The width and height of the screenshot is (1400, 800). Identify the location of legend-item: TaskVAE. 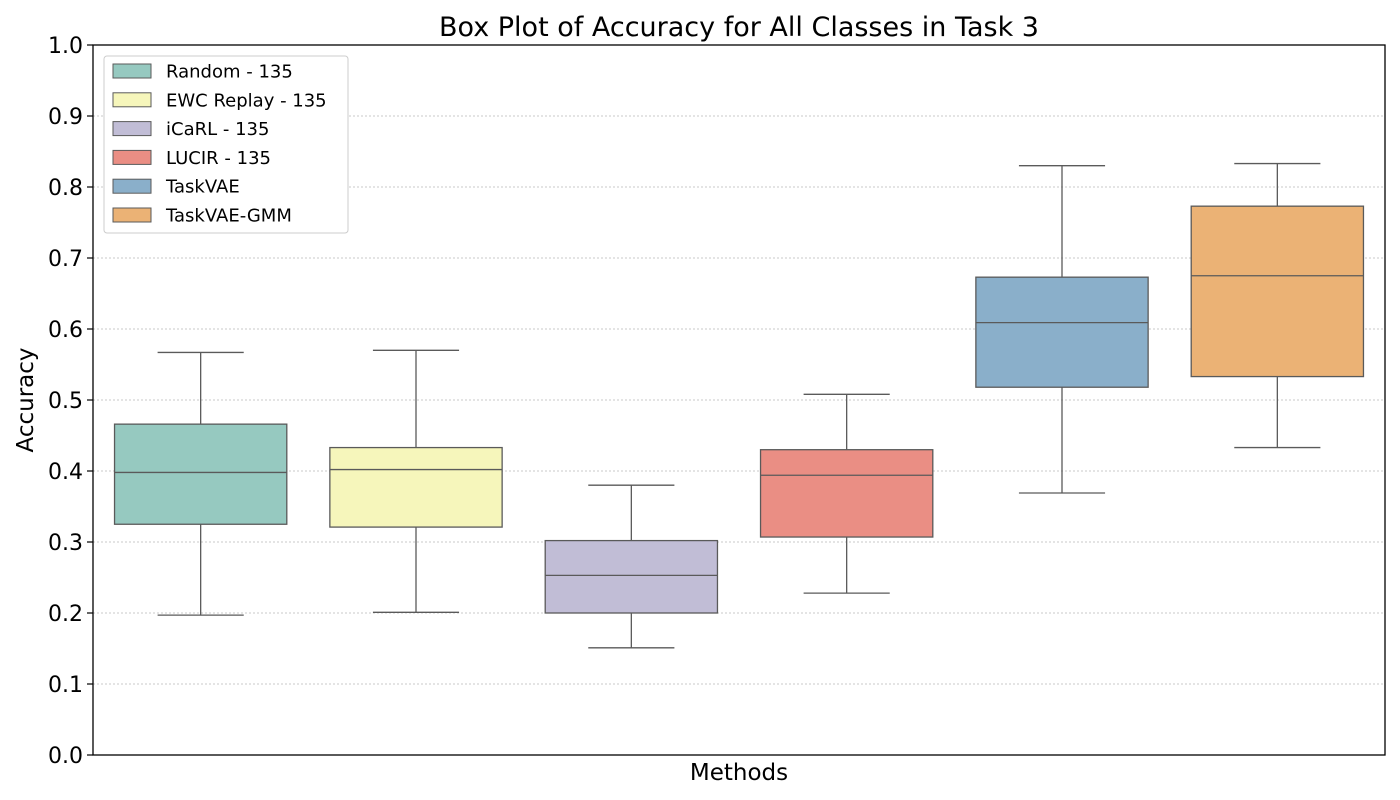
(176, 187).